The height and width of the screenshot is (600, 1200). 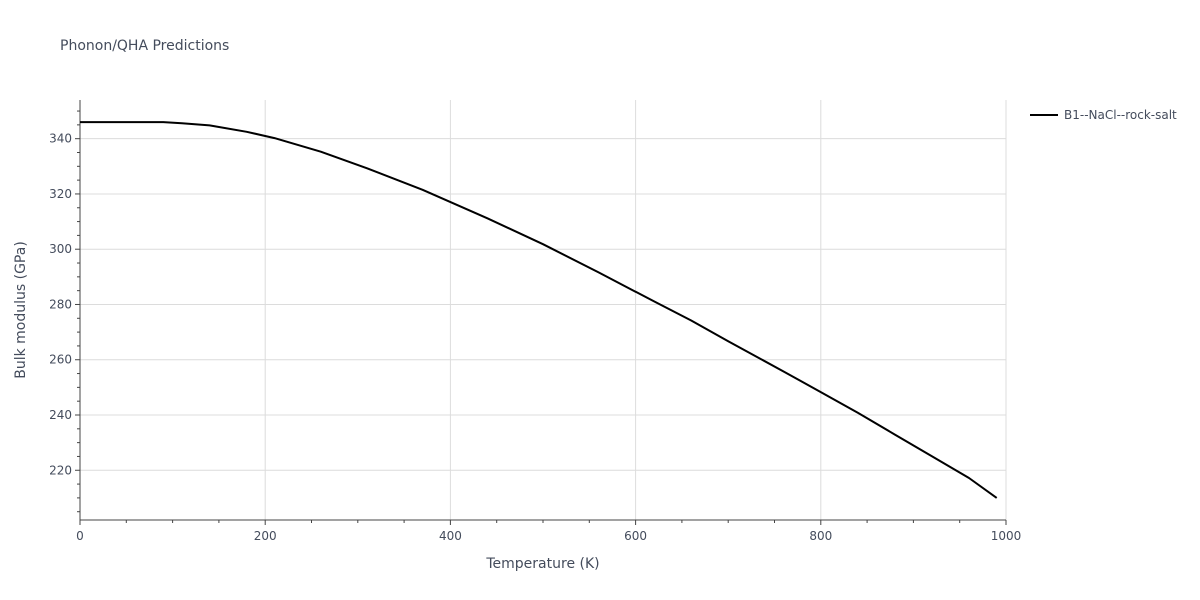 I want to click on chart-title: Phonon/QHA Predictions, so click(x=144, y=46).